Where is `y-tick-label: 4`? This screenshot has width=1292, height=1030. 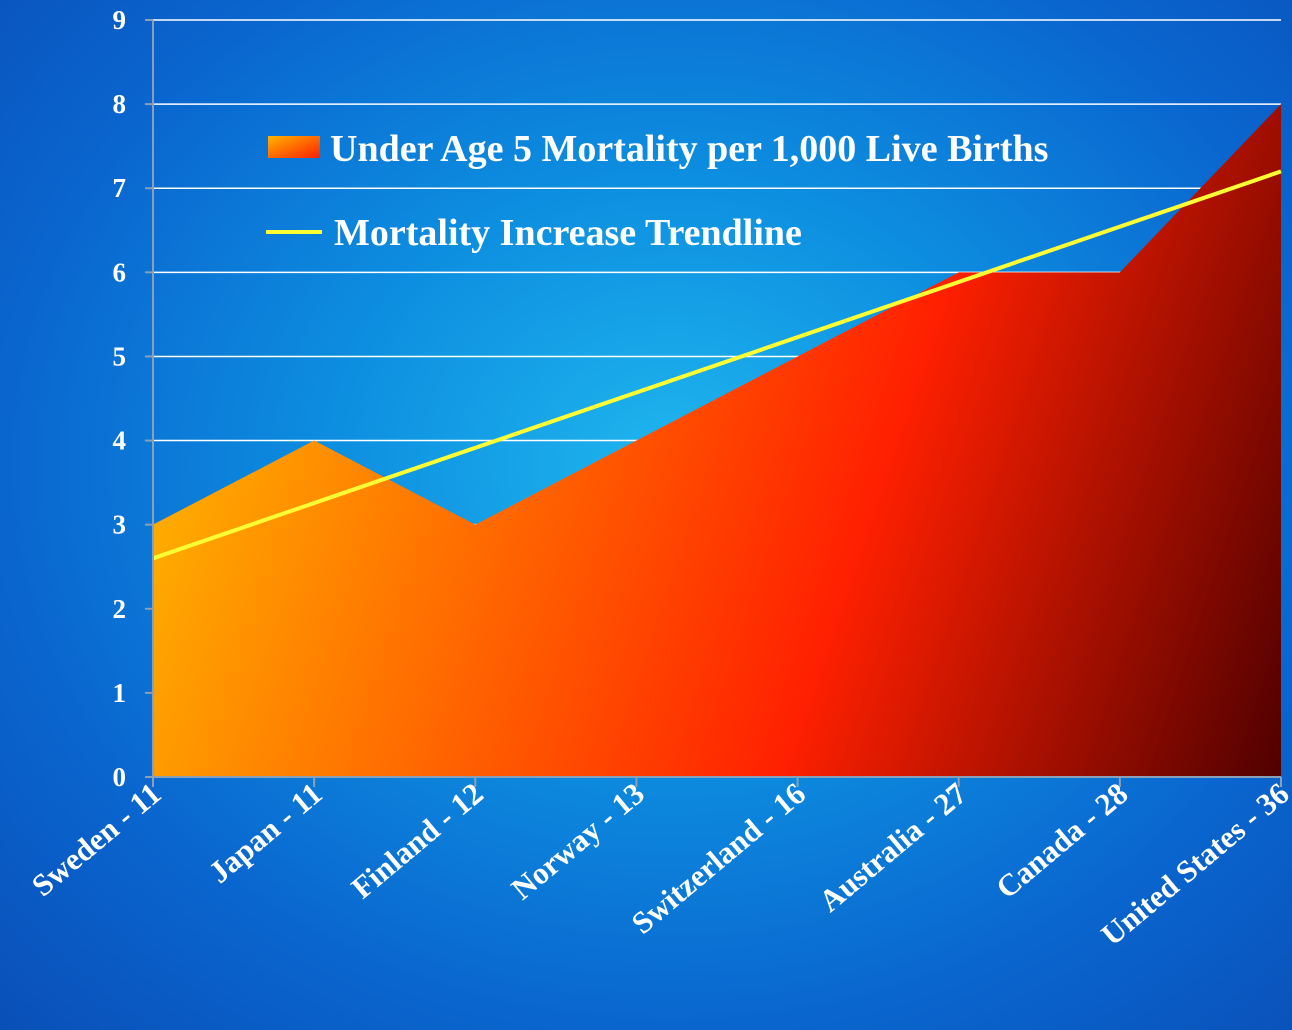 y-tick-label: 4 is located at coordinates (120, 441).